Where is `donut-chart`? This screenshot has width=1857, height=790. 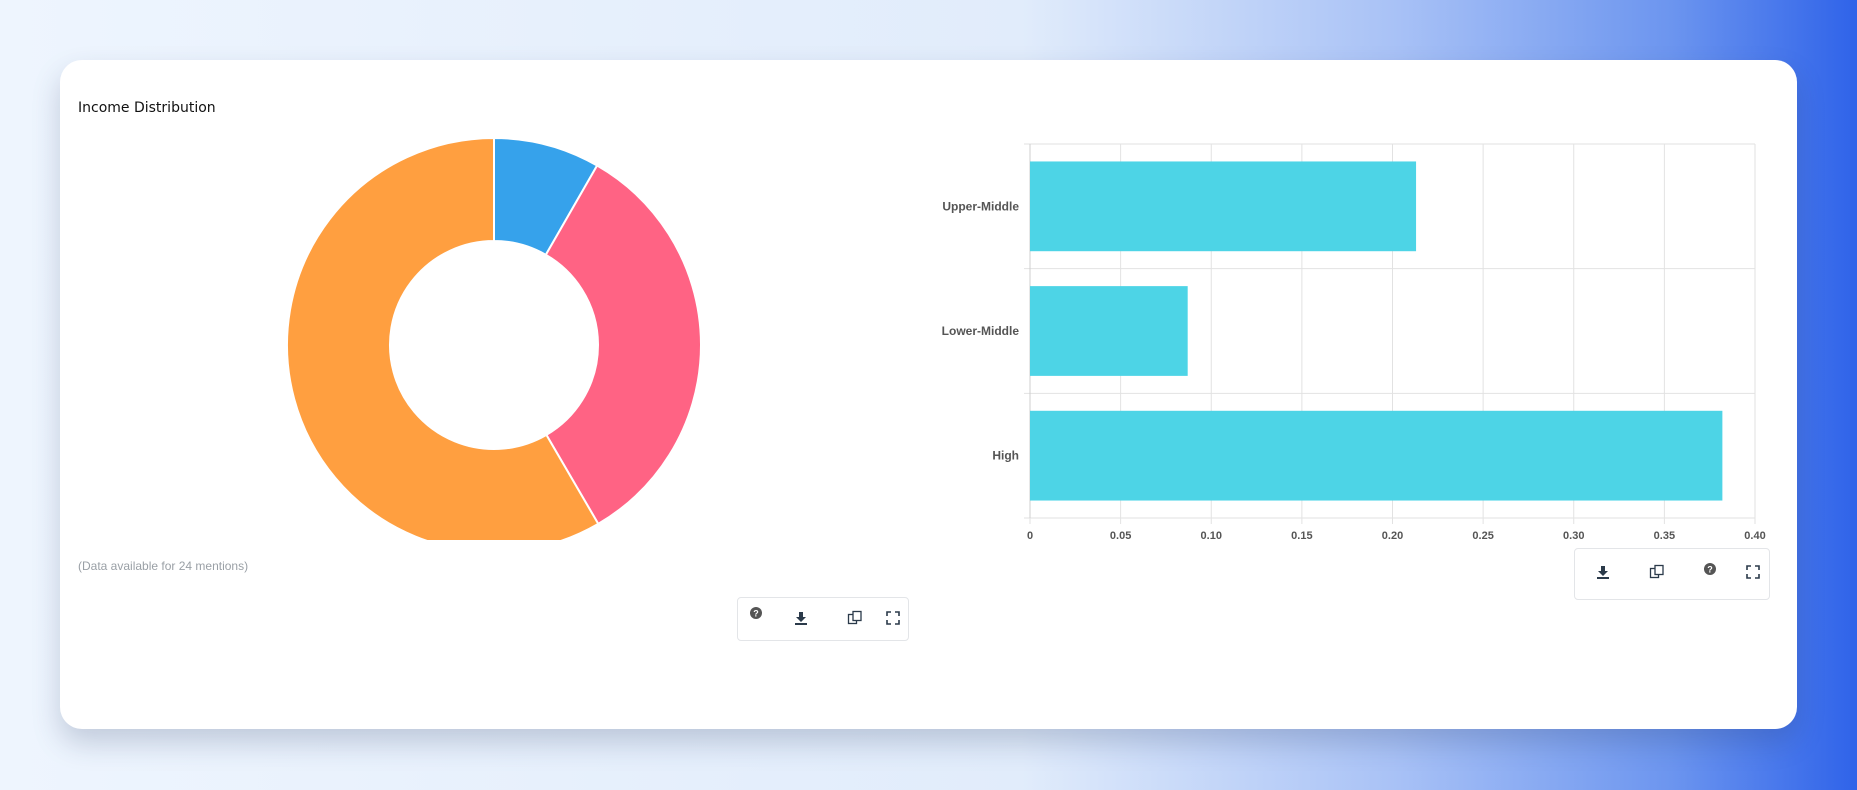 donut-chart is located at coordinates (494, 338).